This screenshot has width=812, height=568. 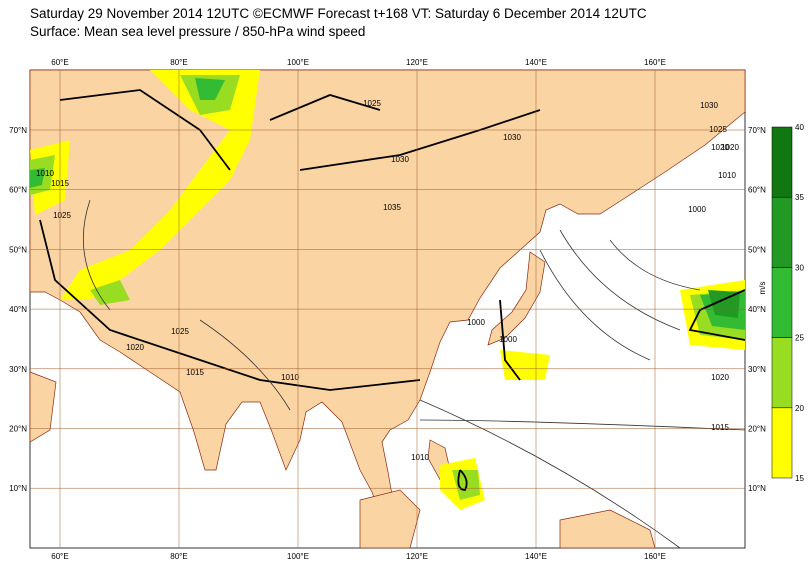 I want to click on colorbar-label: 40, so click(x=799, y=127).